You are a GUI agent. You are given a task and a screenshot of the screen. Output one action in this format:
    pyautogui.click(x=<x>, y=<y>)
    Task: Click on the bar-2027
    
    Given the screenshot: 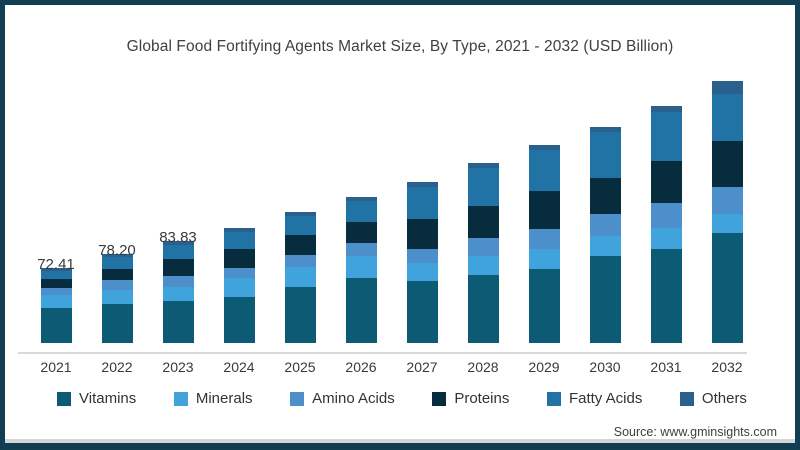 What is the action you would take?
    pyautogui.click(x=422, y=262)
    